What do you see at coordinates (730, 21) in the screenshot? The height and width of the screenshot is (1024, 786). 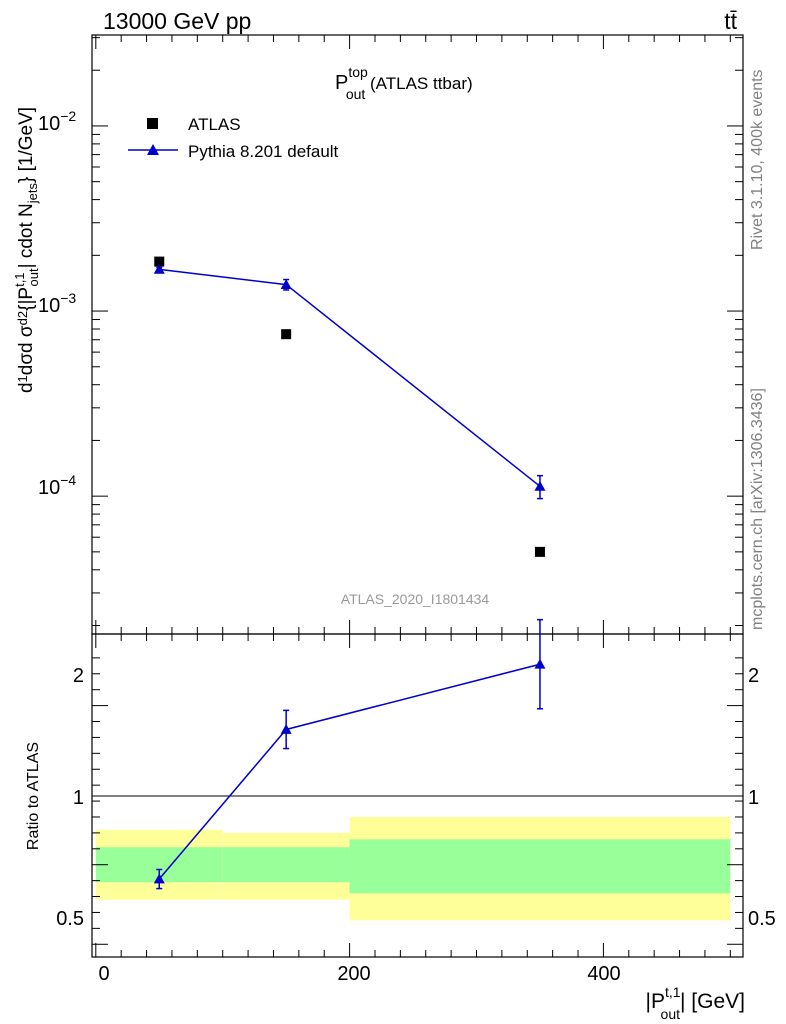 I see `process-label: tt̄` at bounding box center [730, 21].